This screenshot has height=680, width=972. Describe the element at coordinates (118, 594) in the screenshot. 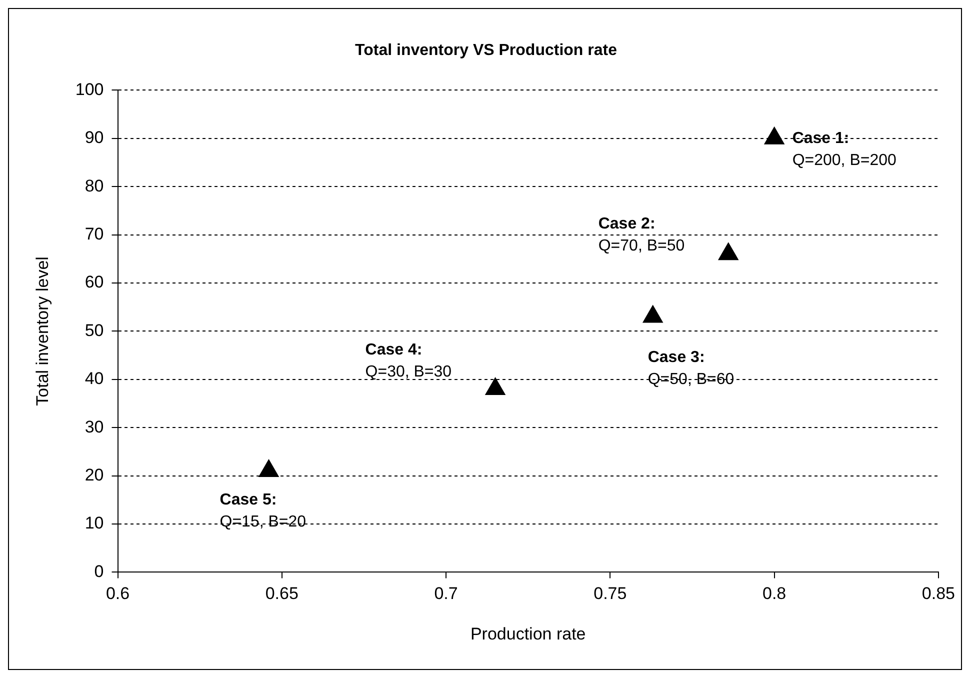

I see `x-tick-label: 0.6` at that location.